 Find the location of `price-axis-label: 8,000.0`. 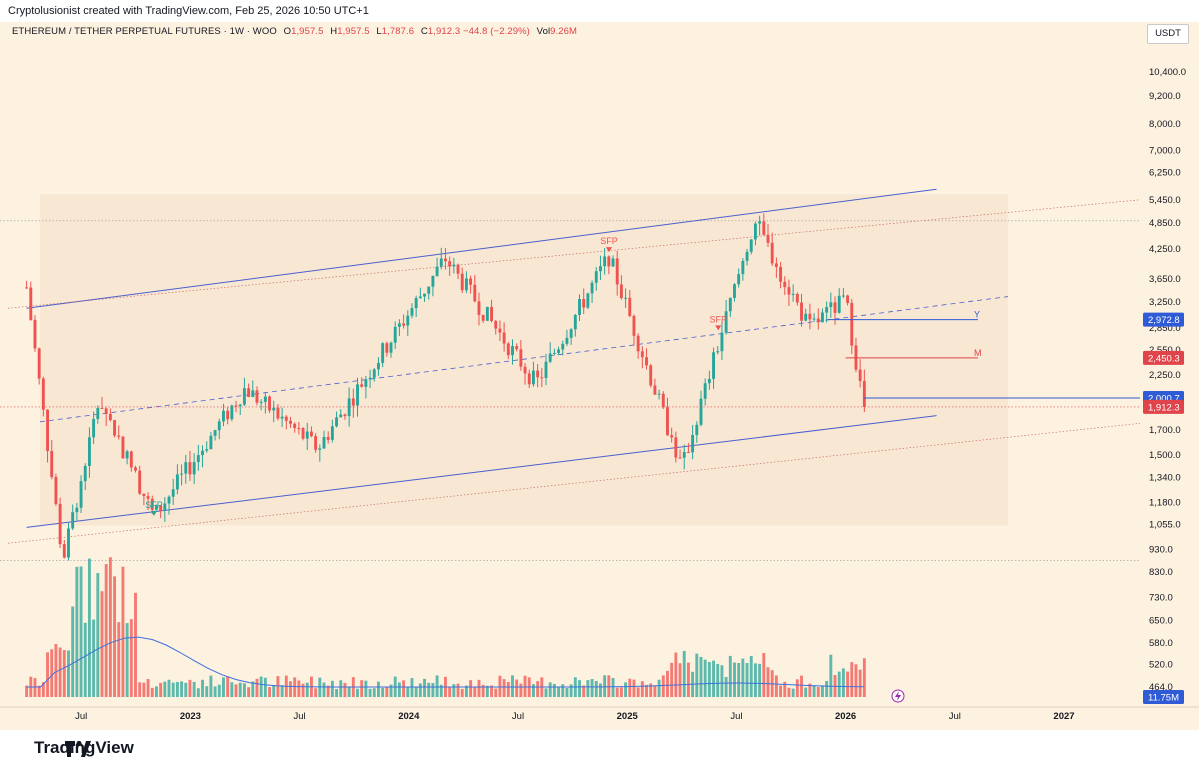

price-axis-label: 8,000.0 is located at coordinates (1165, 124).